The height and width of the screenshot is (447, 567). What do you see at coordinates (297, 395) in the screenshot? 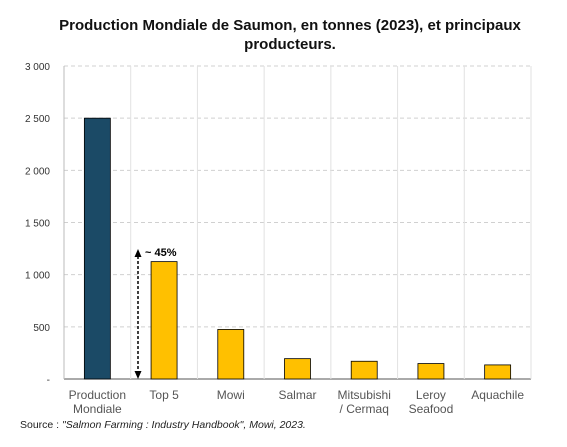
I see `x-tick-label: Salmar` at bounding box center [297, 395].